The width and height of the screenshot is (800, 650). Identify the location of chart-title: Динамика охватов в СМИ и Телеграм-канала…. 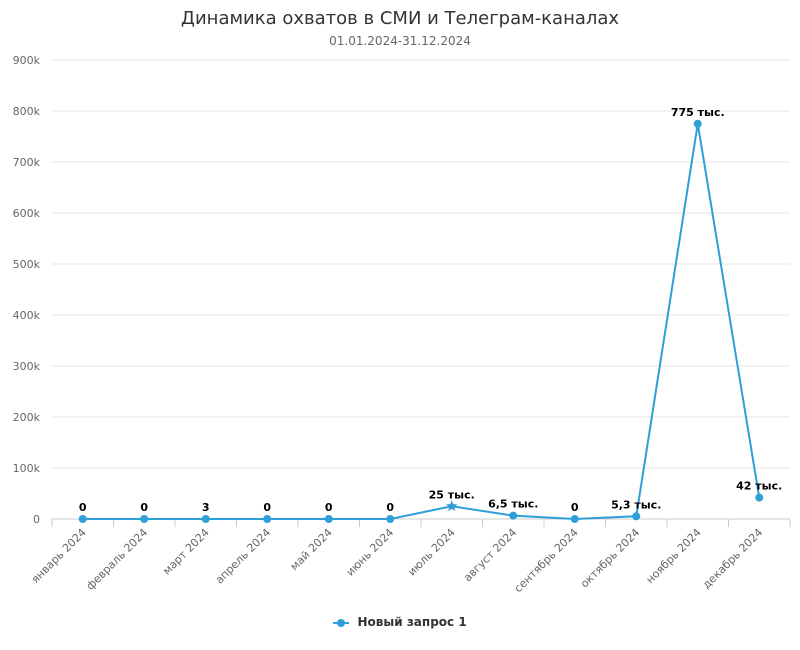
(400, 18).